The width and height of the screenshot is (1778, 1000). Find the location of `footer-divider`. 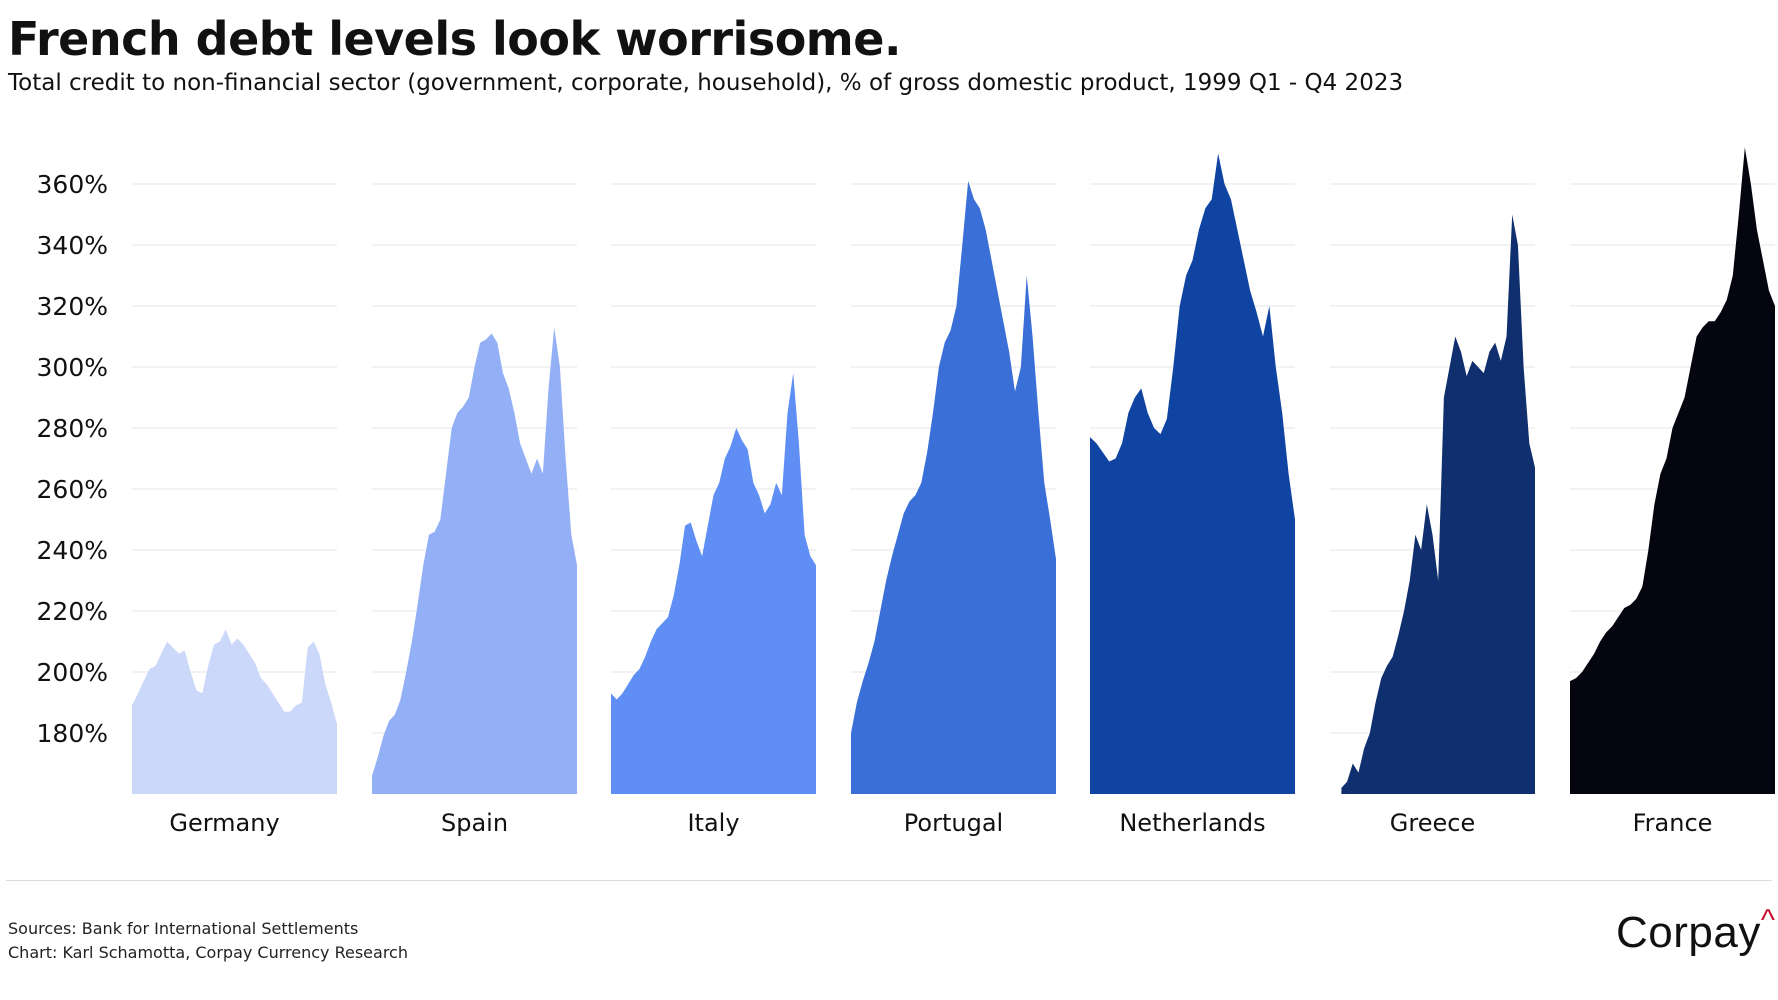

footer-divider is located at coordinates (889, 880).